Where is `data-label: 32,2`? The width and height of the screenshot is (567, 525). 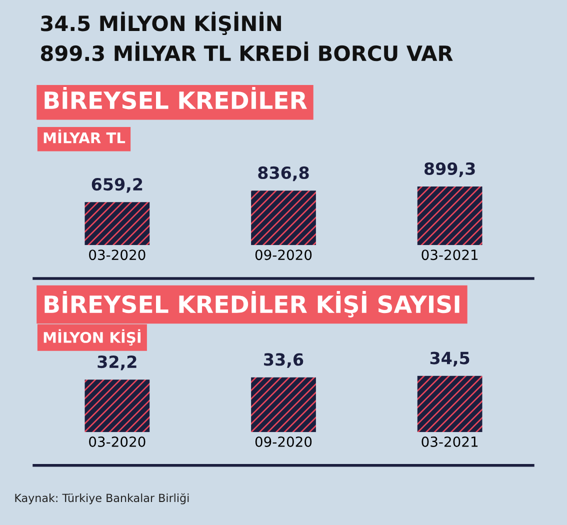
data-label: 32,2 is located at coordinates (117, 362).